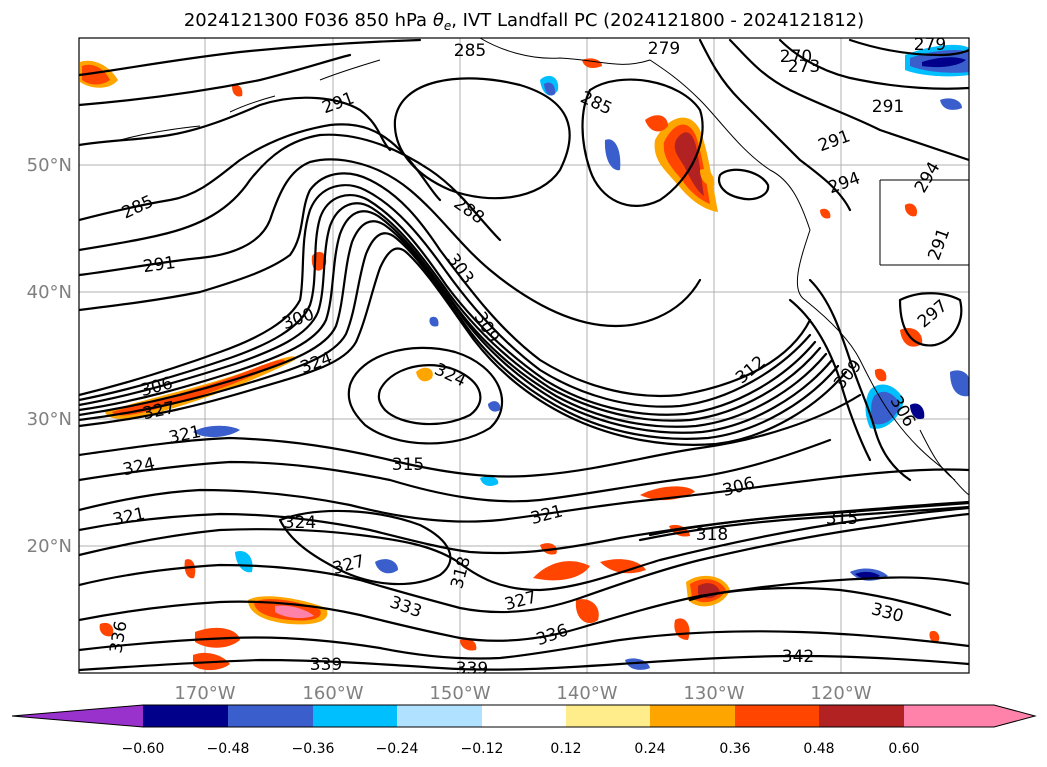 The width and height of the screenshot is (1047, 767). What do you see at coordinates (313, 749) in the screenshot?
I see `colorbar-tick-label: −0.36` at bounding box center [313, 749].